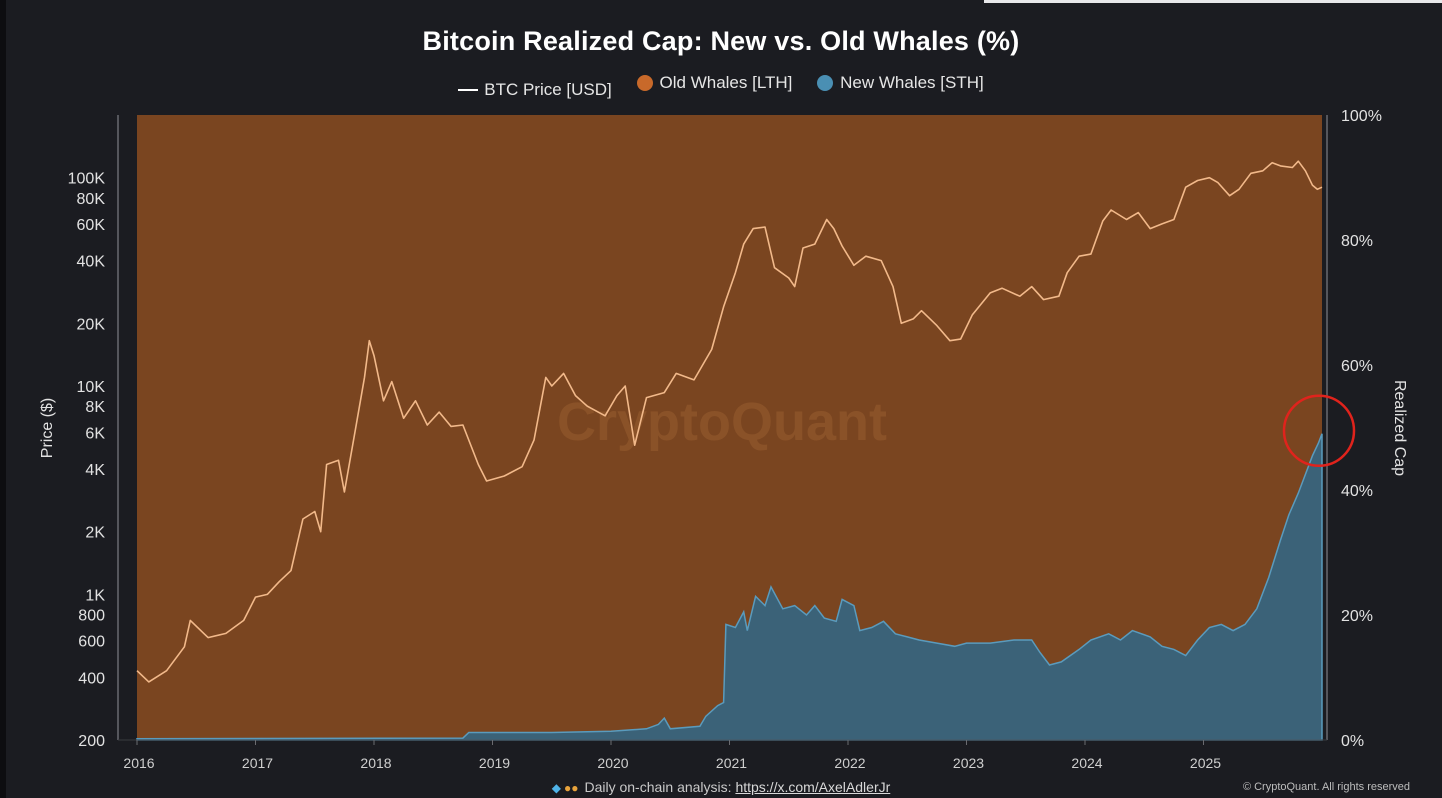 The width and height of the screenshot is (1442, 798). I want to click on y-left-tick-label: 8K, so click(95, 407).